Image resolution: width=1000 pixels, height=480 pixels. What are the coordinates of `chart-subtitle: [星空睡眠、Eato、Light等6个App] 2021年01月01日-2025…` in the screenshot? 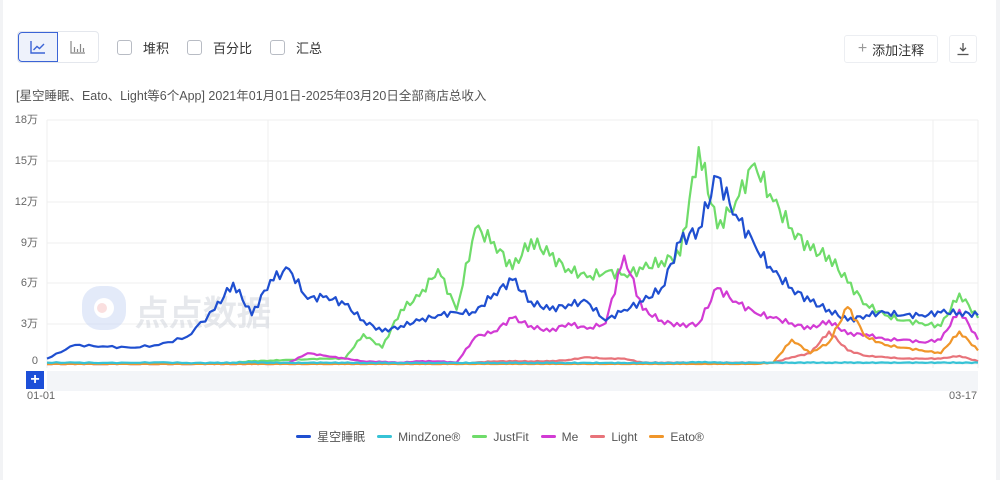 It's located at (251, 96).